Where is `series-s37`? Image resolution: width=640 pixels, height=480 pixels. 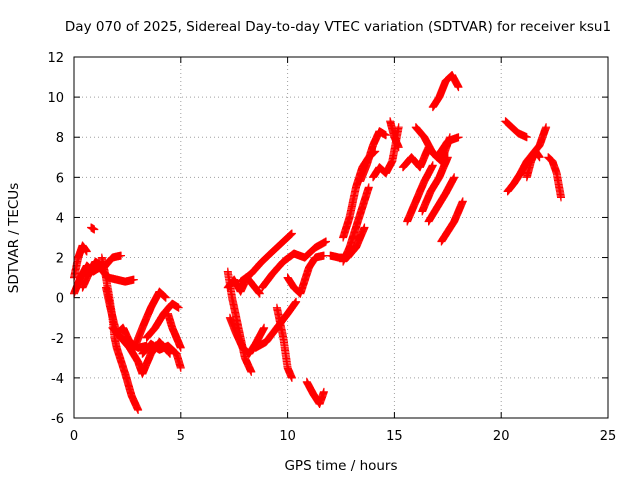
series-s37 is located at coordinates (554, 177).